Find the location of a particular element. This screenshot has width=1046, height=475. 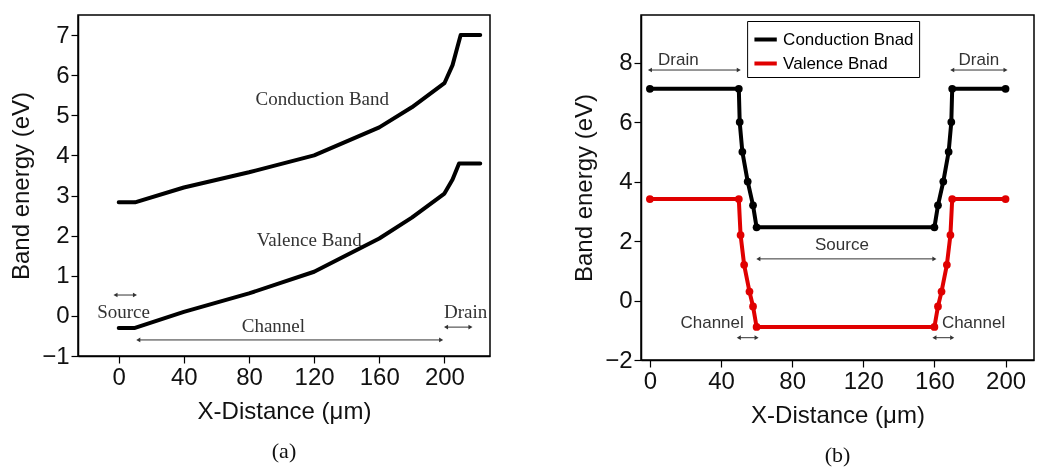

annotation: Valence Band is located at coordinates (309, 239).